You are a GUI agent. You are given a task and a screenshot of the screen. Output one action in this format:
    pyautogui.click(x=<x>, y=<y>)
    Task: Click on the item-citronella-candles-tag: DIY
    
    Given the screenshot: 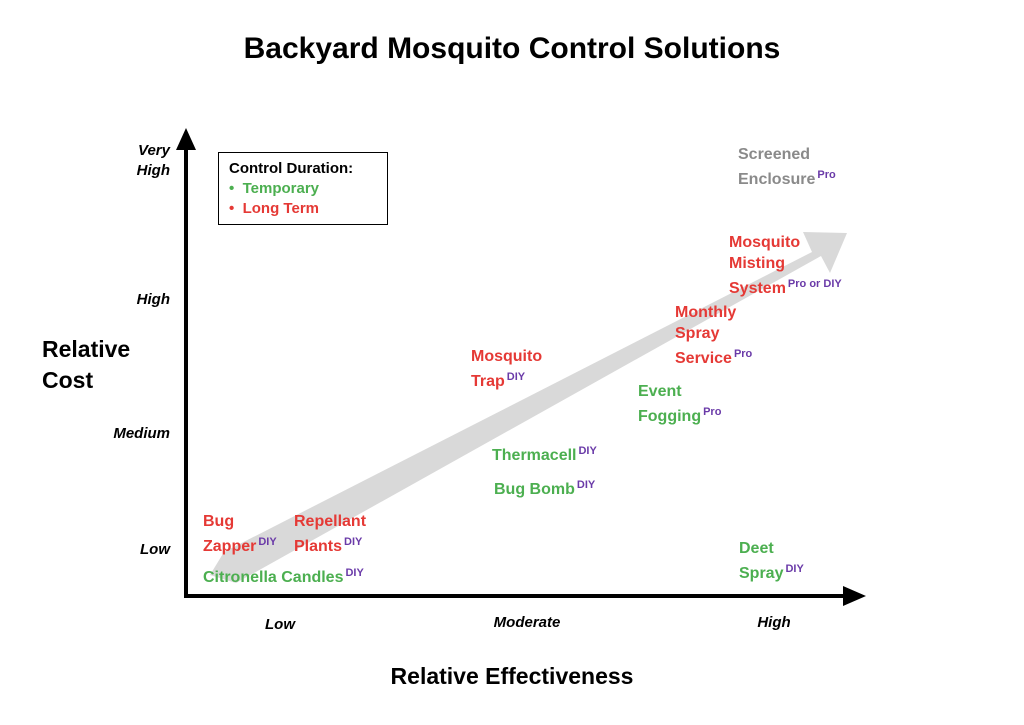 What is the action you would take?
    pyautogui.click(x=354, y=573)
    